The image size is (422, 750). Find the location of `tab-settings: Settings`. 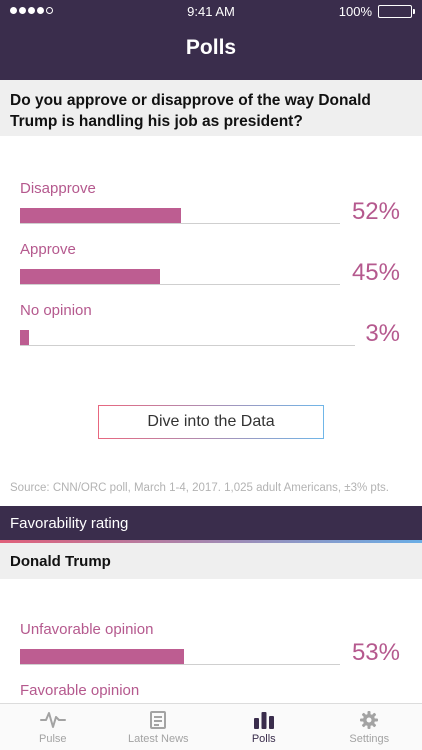

tab-settings: Settings is located at coordinates (369, 727).